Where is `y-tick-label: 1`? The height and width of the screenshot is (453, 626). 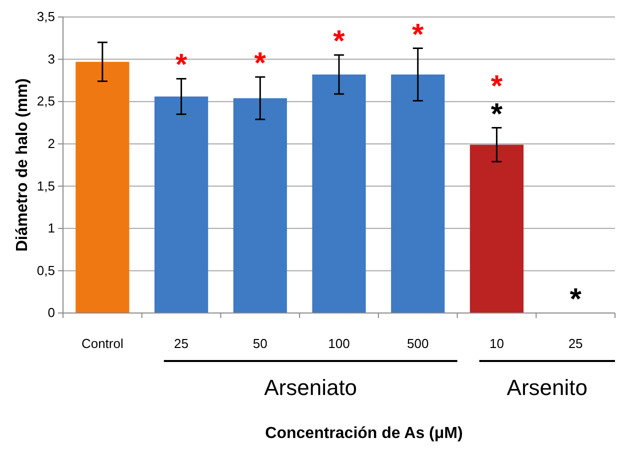
y-tick-label: 1 is located at coordinates (51, 228).